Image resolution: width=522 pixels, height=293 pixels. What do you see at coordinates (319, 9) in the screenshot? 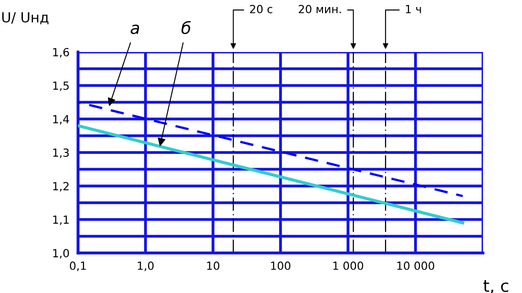
I see `ref-line-label: 20 мин.` at bounding box center [319, 9].